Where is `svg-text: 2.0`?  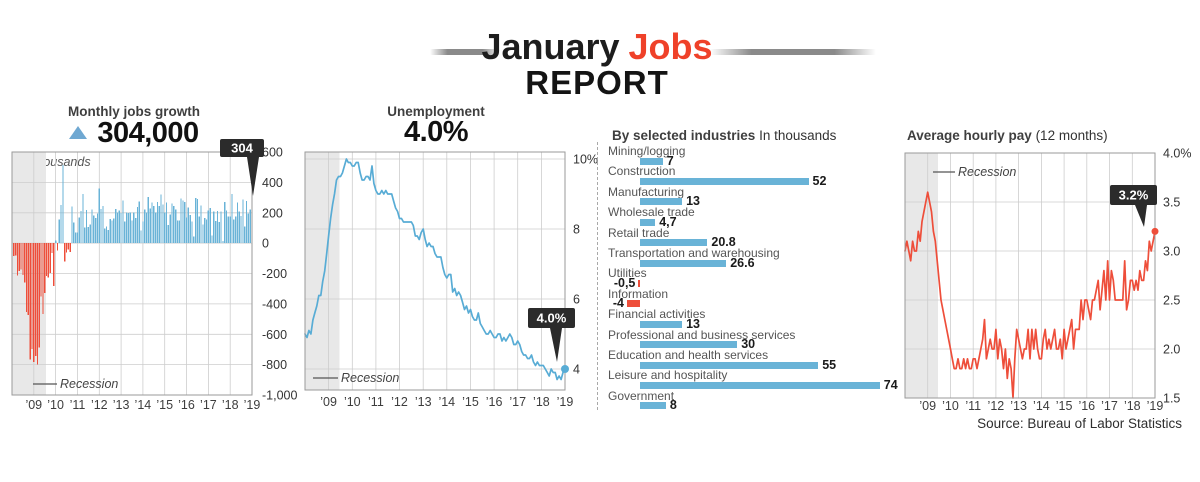
svg-text: 2.0 is located at coordinates (1171, 350).